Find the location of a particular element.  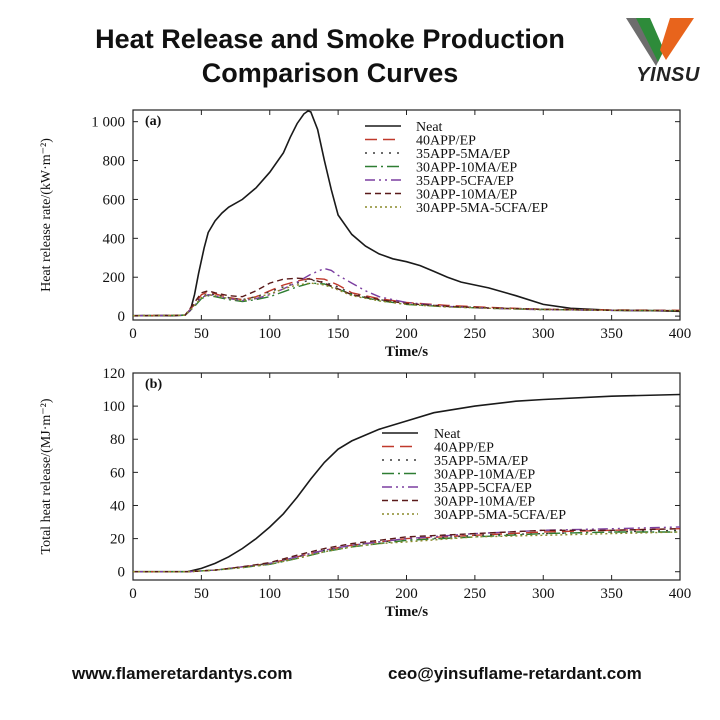

page-title-line-2: Comparison Curves is located at coordinates (330, 73).